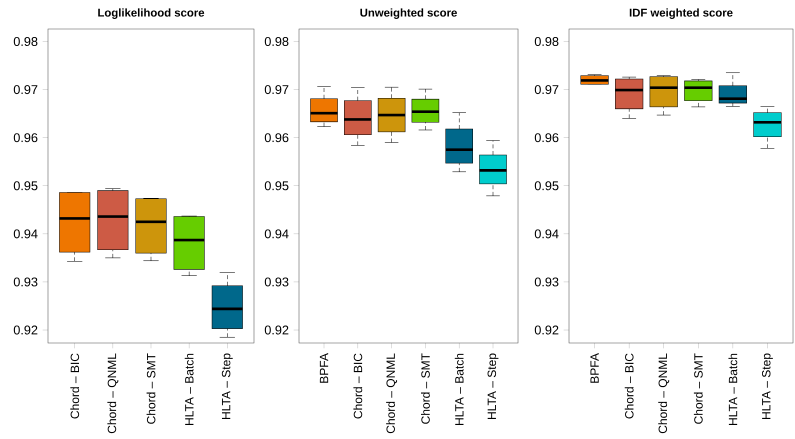 This screenshot has height=439, width=795. Describe the element at coordinates (681, 13) in the screenshot. I see `chart-title: IDF weighted score` at that location.